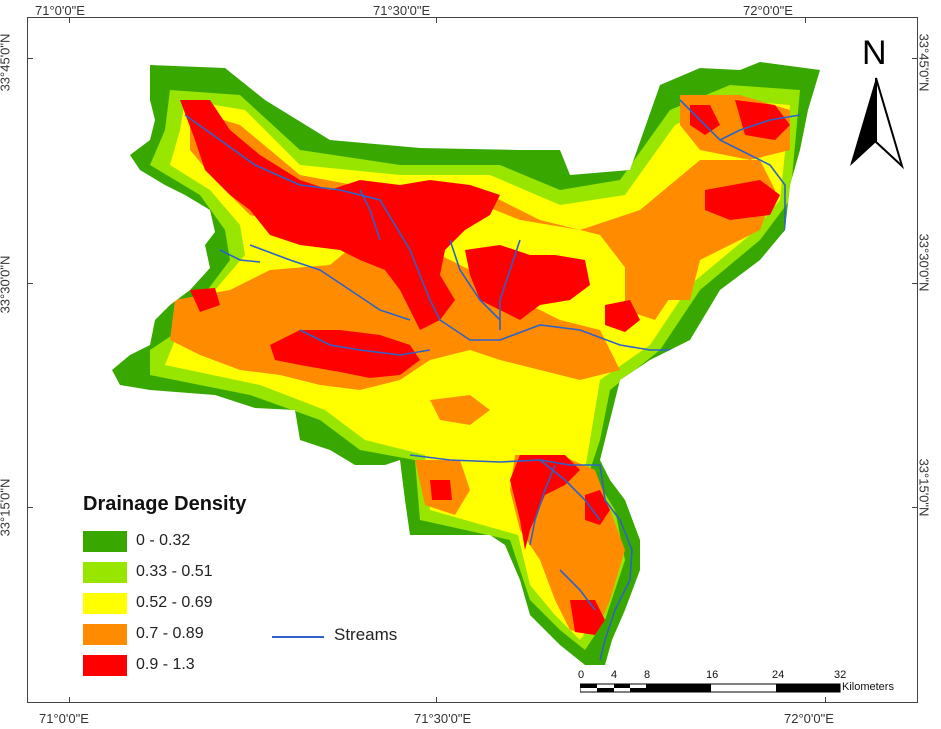 The height and width of the screenshot is (729, 941). Describe the element at coordinates (174, 571) in the screenshot. I see `legend-label: 0.33 - 0.51` at that location.